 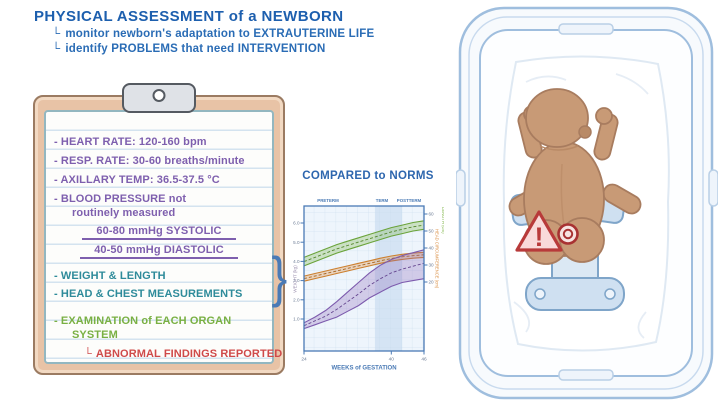 I want to click on x-axis-ticks, so click(x=364, y=353).